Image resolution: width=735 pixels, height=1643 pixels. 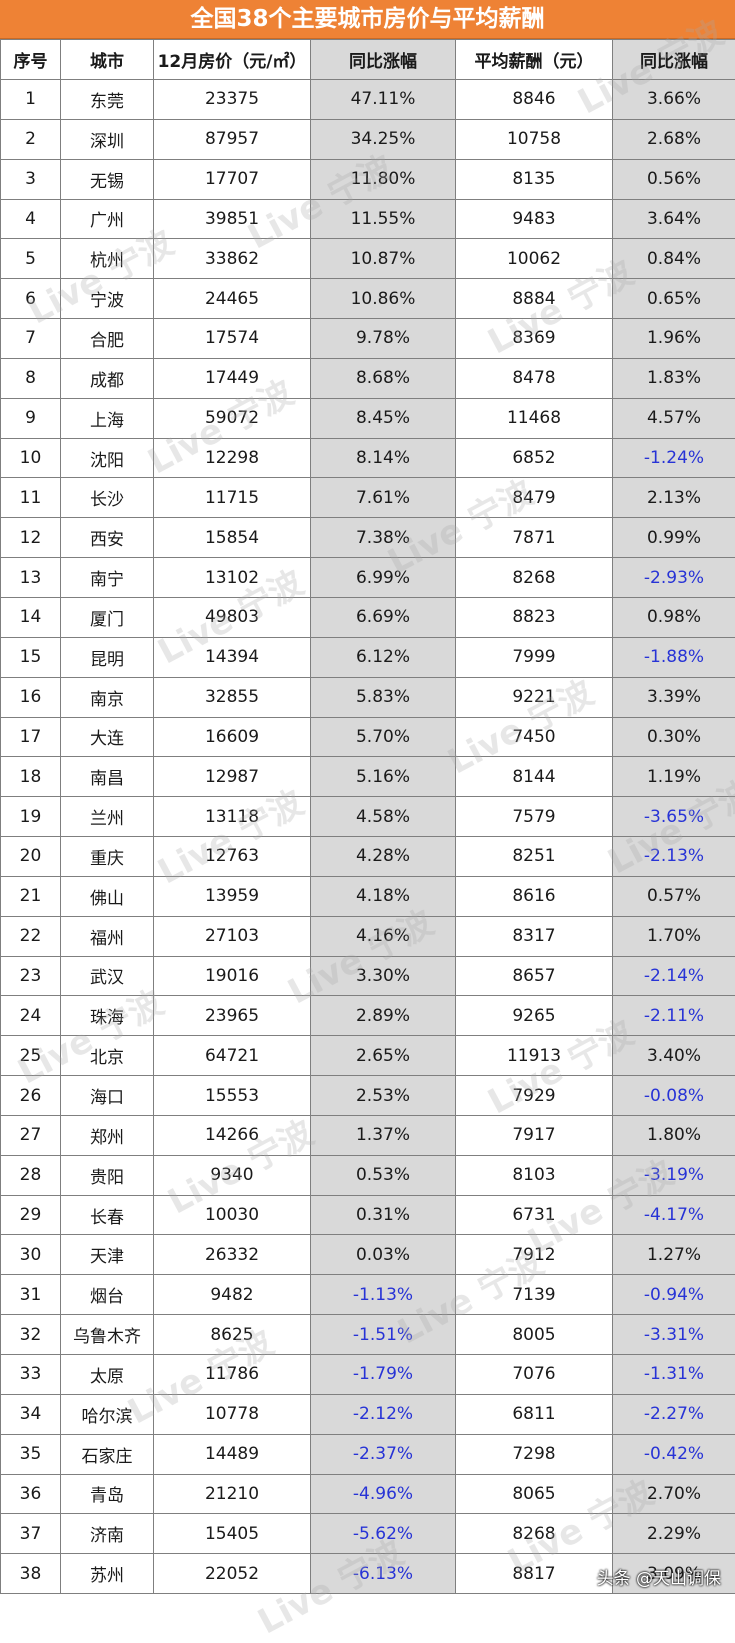 What do you see at coordinates (107, 857) in the screenshot?
I see `cell-city: 重庆` at bounding box center [107, 857].